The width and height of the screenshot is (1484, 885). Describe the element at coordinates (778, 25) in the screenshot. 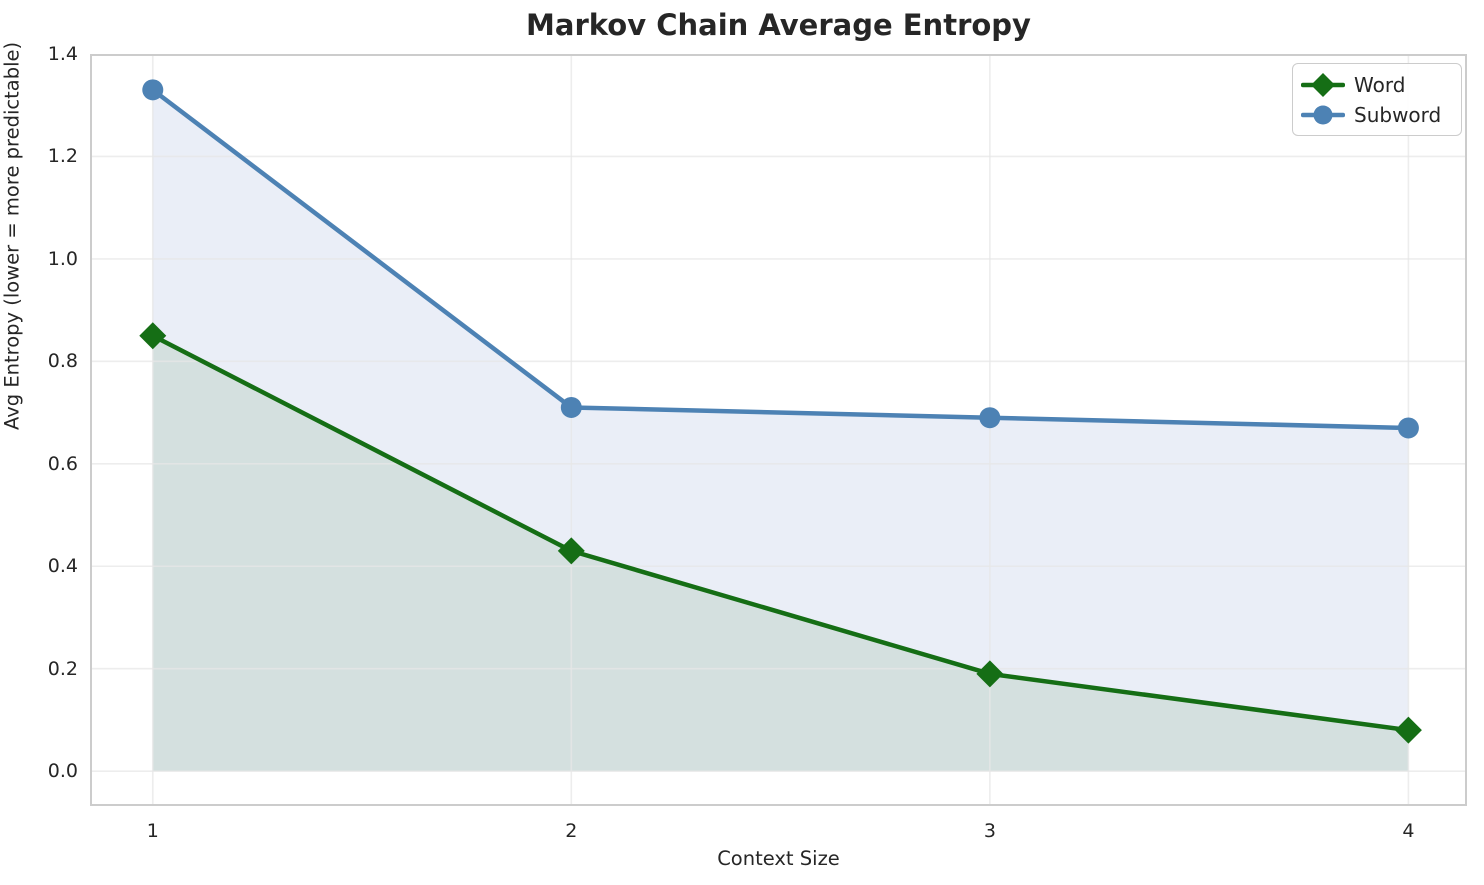

I see `chart-title: Markov Chain Average Entropy` at that location.